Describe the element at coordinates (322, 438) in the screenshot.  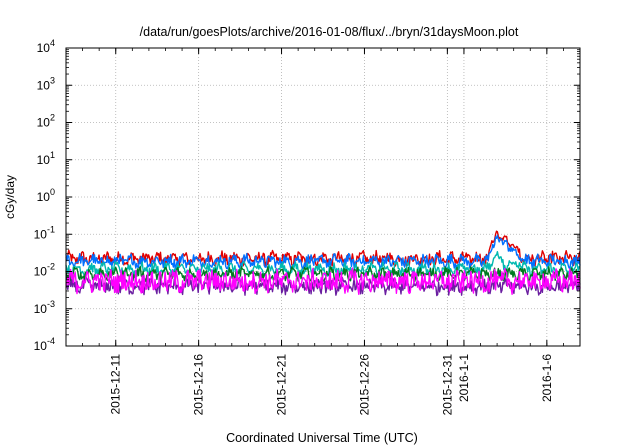
I see `x-axis-label: Coordinated Universal Time (UTC)` at that location.